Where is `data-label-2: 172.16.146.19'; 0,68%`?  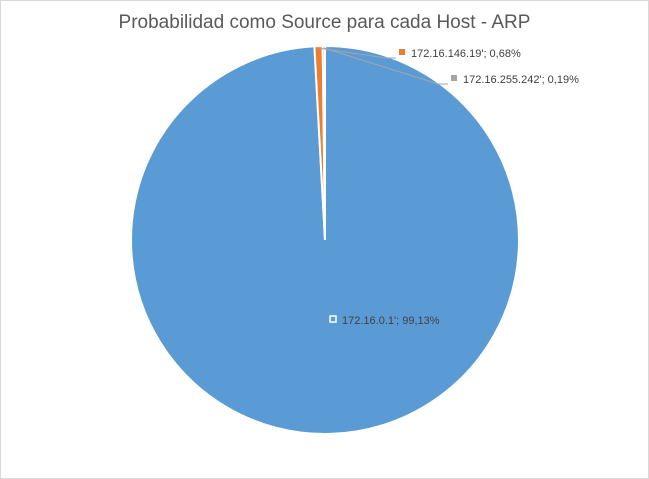
data-label-2: 172.16.146.19'; 0,68% is located at coordinates (466, 54).